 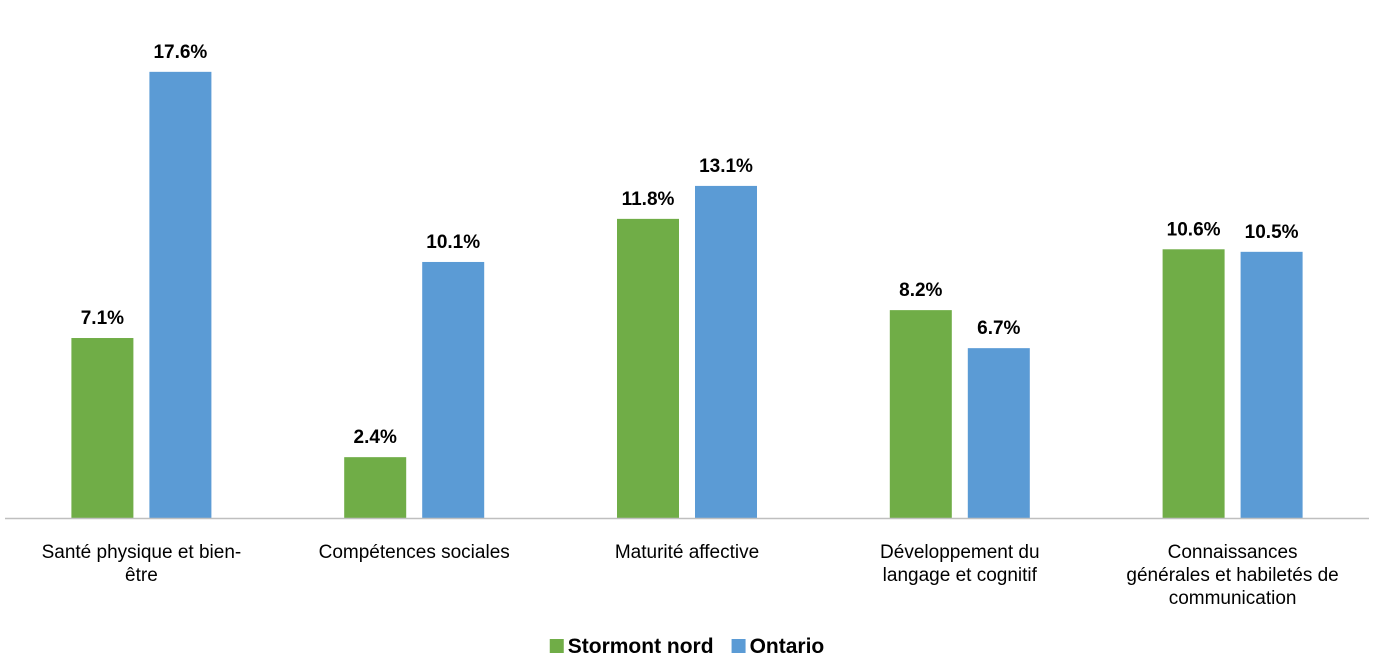 What do you see at coordinates (787, 646) in the screenshot?
I see `legend-label: Ontario` at bounding box center [787, 646].